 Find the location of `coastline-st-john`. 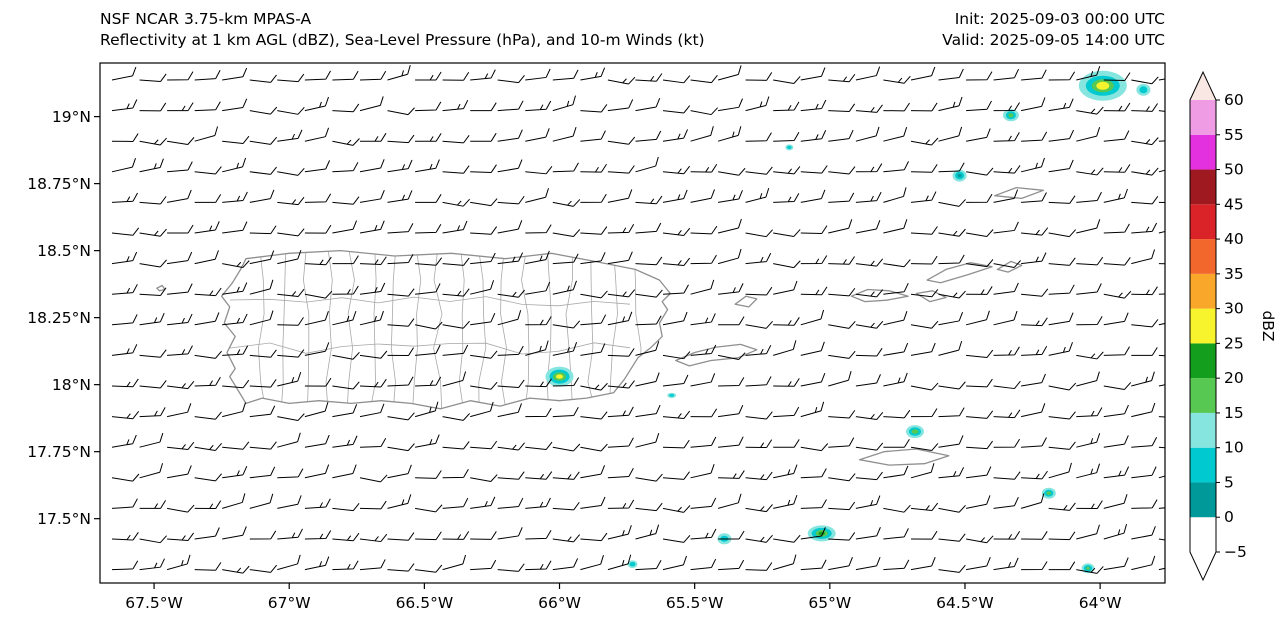

coastline-st-john is located at coordinates (931, 296).